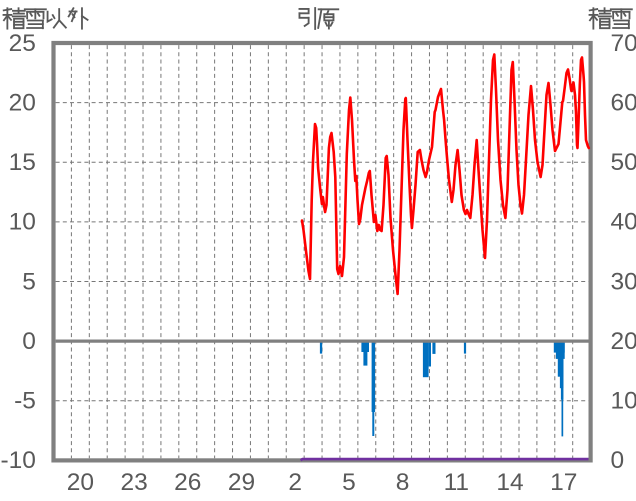  Describe the element at coordinates (17, 460) in the screenshot. I see `svg-text: -10` at that location.